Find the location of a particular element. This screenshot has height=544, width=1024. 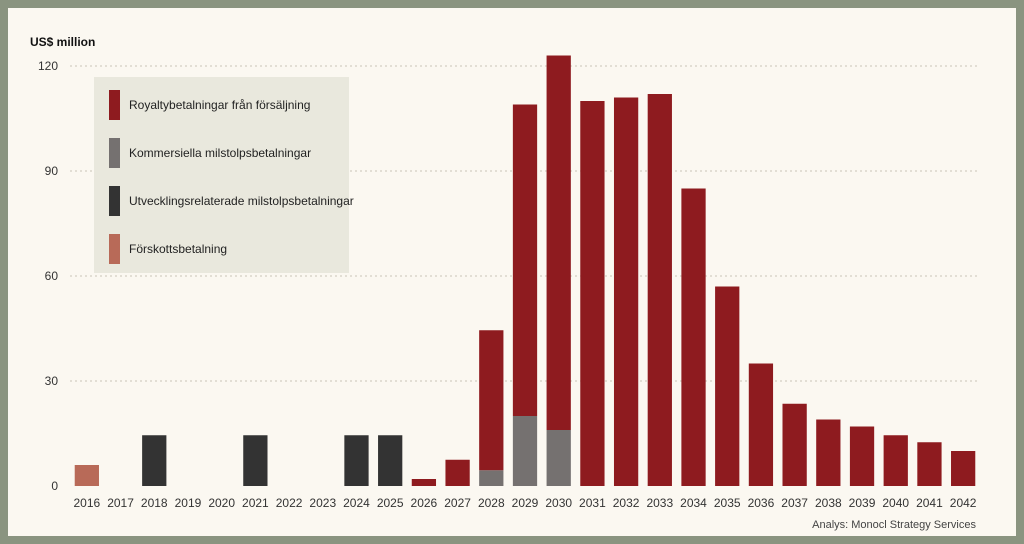

y-tick-label: 30 is located at coordinates (52, 381).